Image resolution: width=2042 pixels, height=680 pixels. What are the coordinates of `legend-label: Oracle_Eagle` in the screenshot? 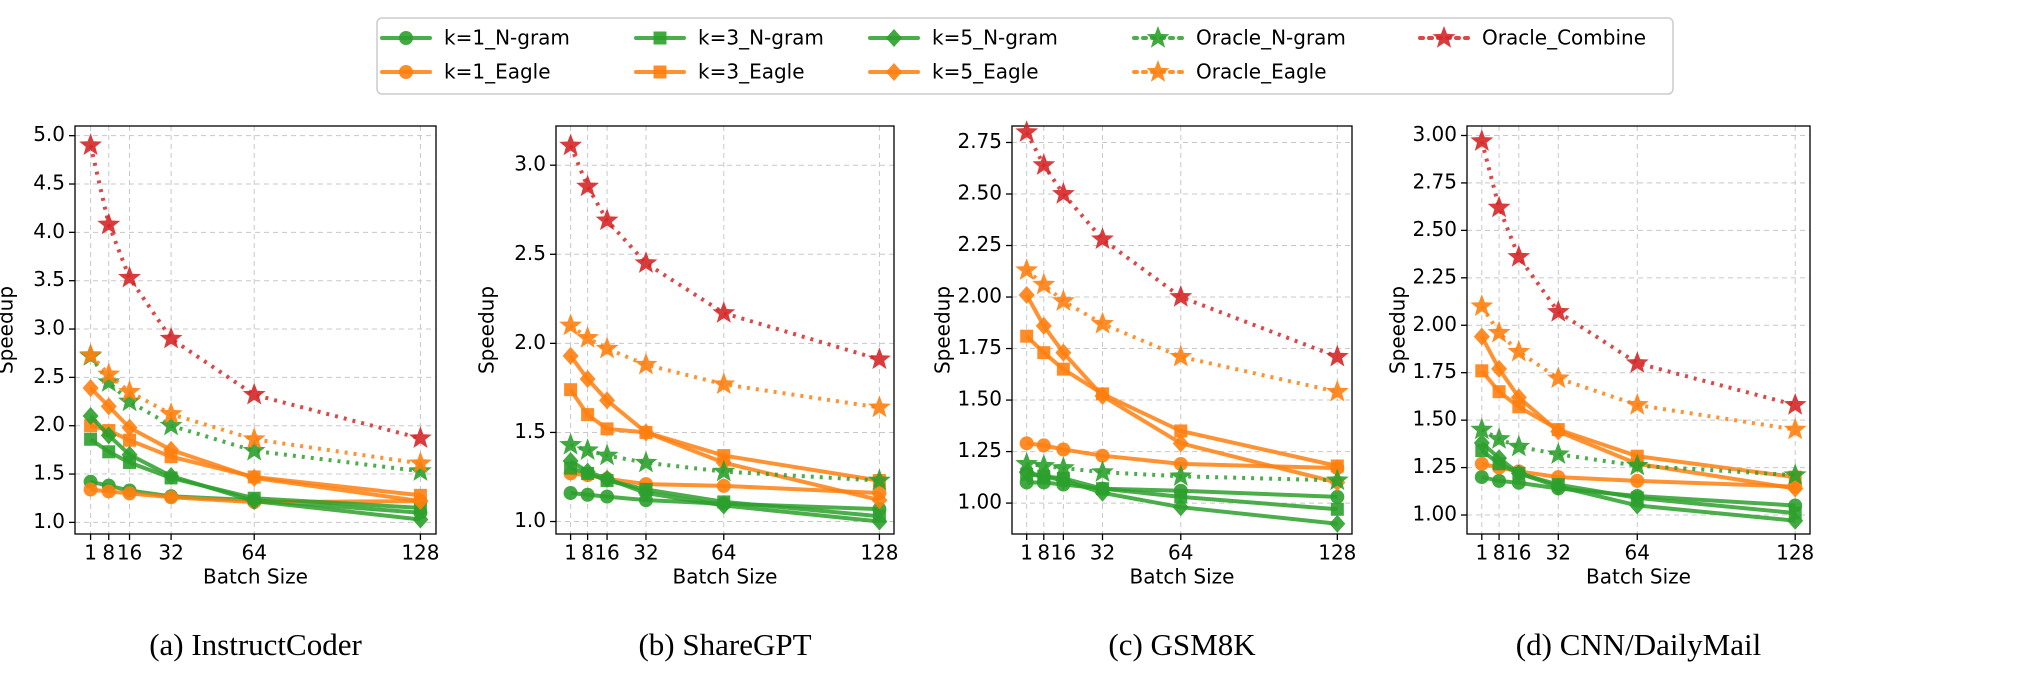 It's located at (1261, 72).